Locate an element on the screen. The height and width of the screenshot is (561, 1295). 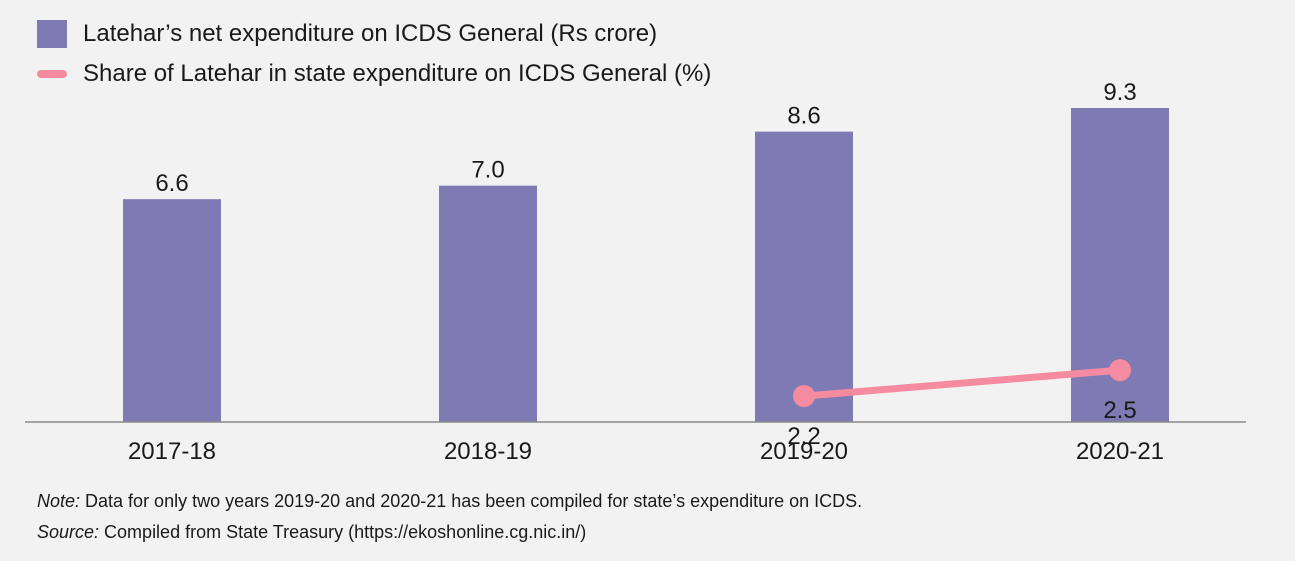
bar-value-label: 8.6 is located at coordinates (803, 116).